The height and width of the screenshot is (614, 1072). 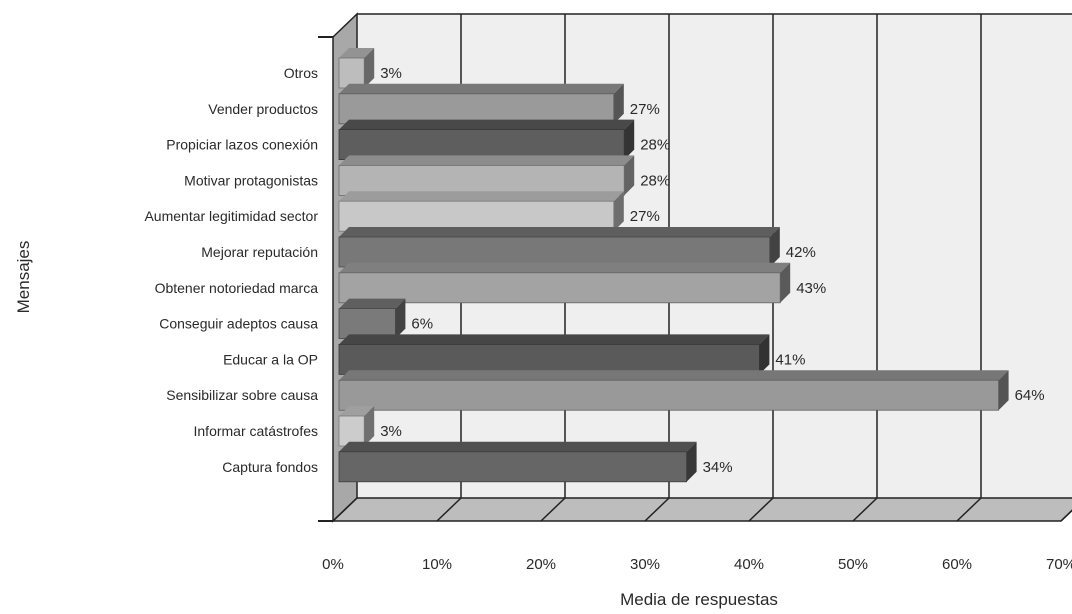 I want to click on y-axis-title: Mensajes, so click(x=23, y=277).